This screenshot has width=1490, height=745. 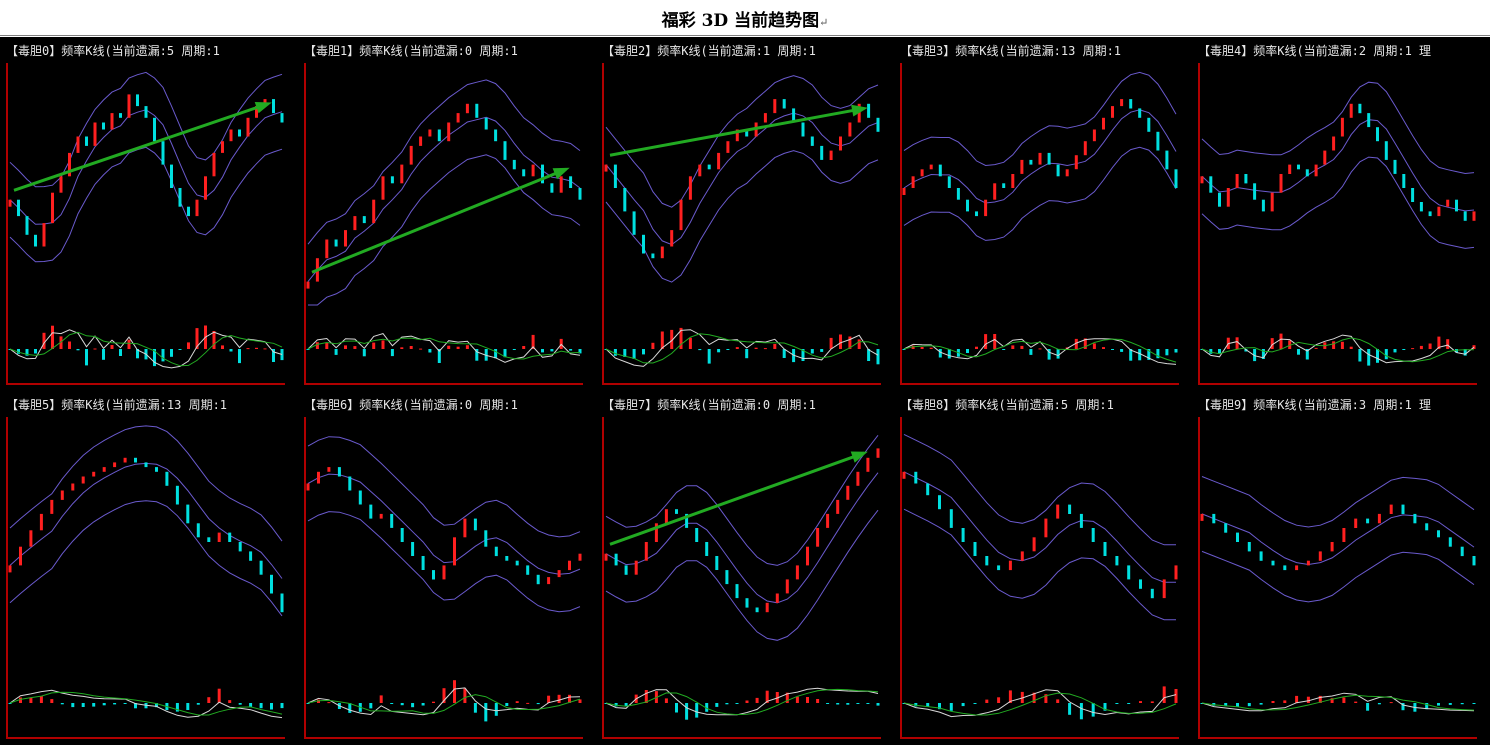 I want to click on chart-panel-2: 【毒胆2】频率K线(当前遗漏:1 周期:1, so click(x=745, y=214).